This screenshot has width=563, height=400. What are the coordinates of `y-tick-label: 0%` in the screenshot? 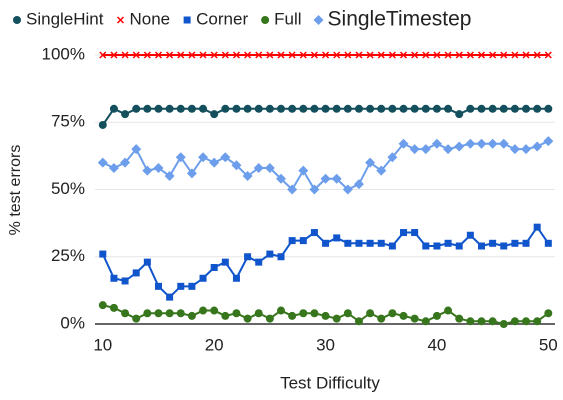 It's located at (72, 322).